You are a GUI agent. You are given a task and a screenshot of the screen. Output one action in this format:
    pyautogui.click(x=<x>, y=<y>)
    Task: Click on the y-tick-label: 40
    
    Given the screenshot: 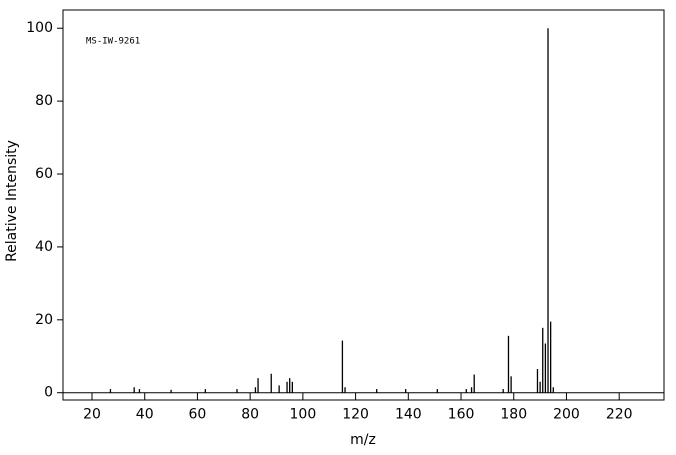 What is the action you would take?
    pyautogui.click(x=44, y=247)
    